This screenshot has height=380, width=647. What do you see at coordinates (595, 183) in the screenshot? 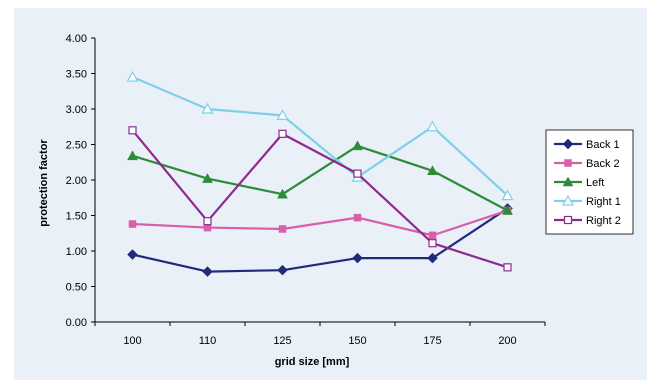
I see `legend-label: Left` at bounding box center [595, 183].